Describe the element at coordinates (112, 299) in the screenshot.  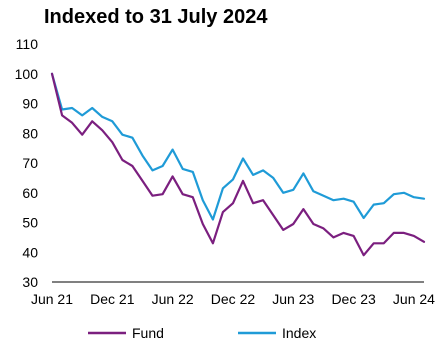
I see `x-tick-label: Dec 21` at that location.